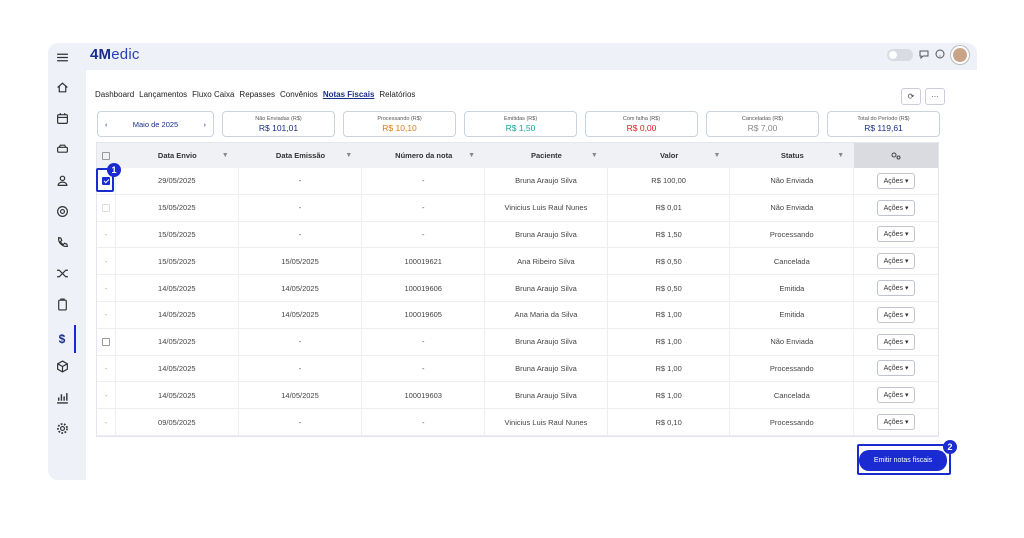  Describe the element at coordinates (62, 149) in the screenshot. I see `car-icon` at that location.